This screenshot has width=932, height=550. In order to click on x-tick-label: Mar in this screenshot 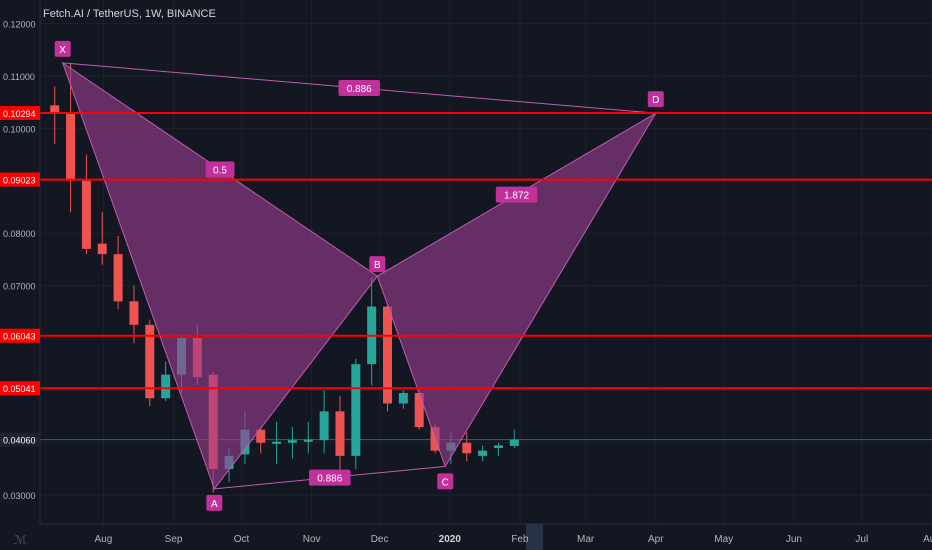, I will do `click(586, 539)`.